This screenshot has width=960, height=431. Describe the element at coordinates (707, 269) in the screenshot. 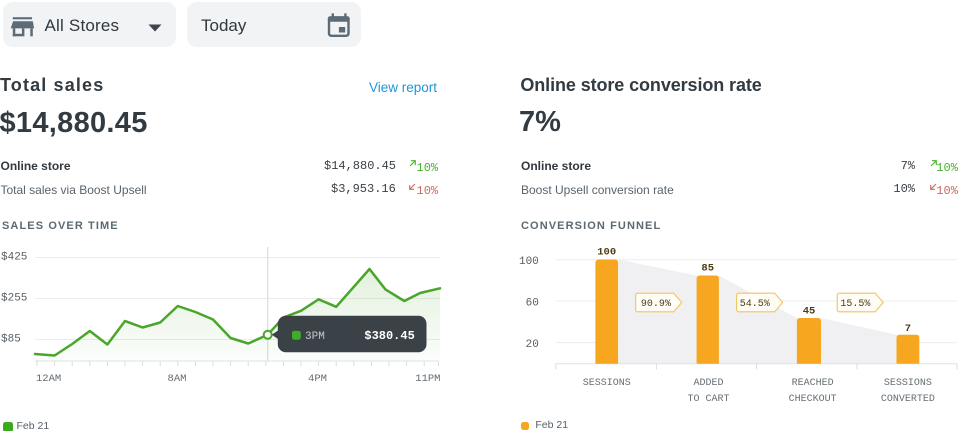

I see `svg-text: 85` at that location.